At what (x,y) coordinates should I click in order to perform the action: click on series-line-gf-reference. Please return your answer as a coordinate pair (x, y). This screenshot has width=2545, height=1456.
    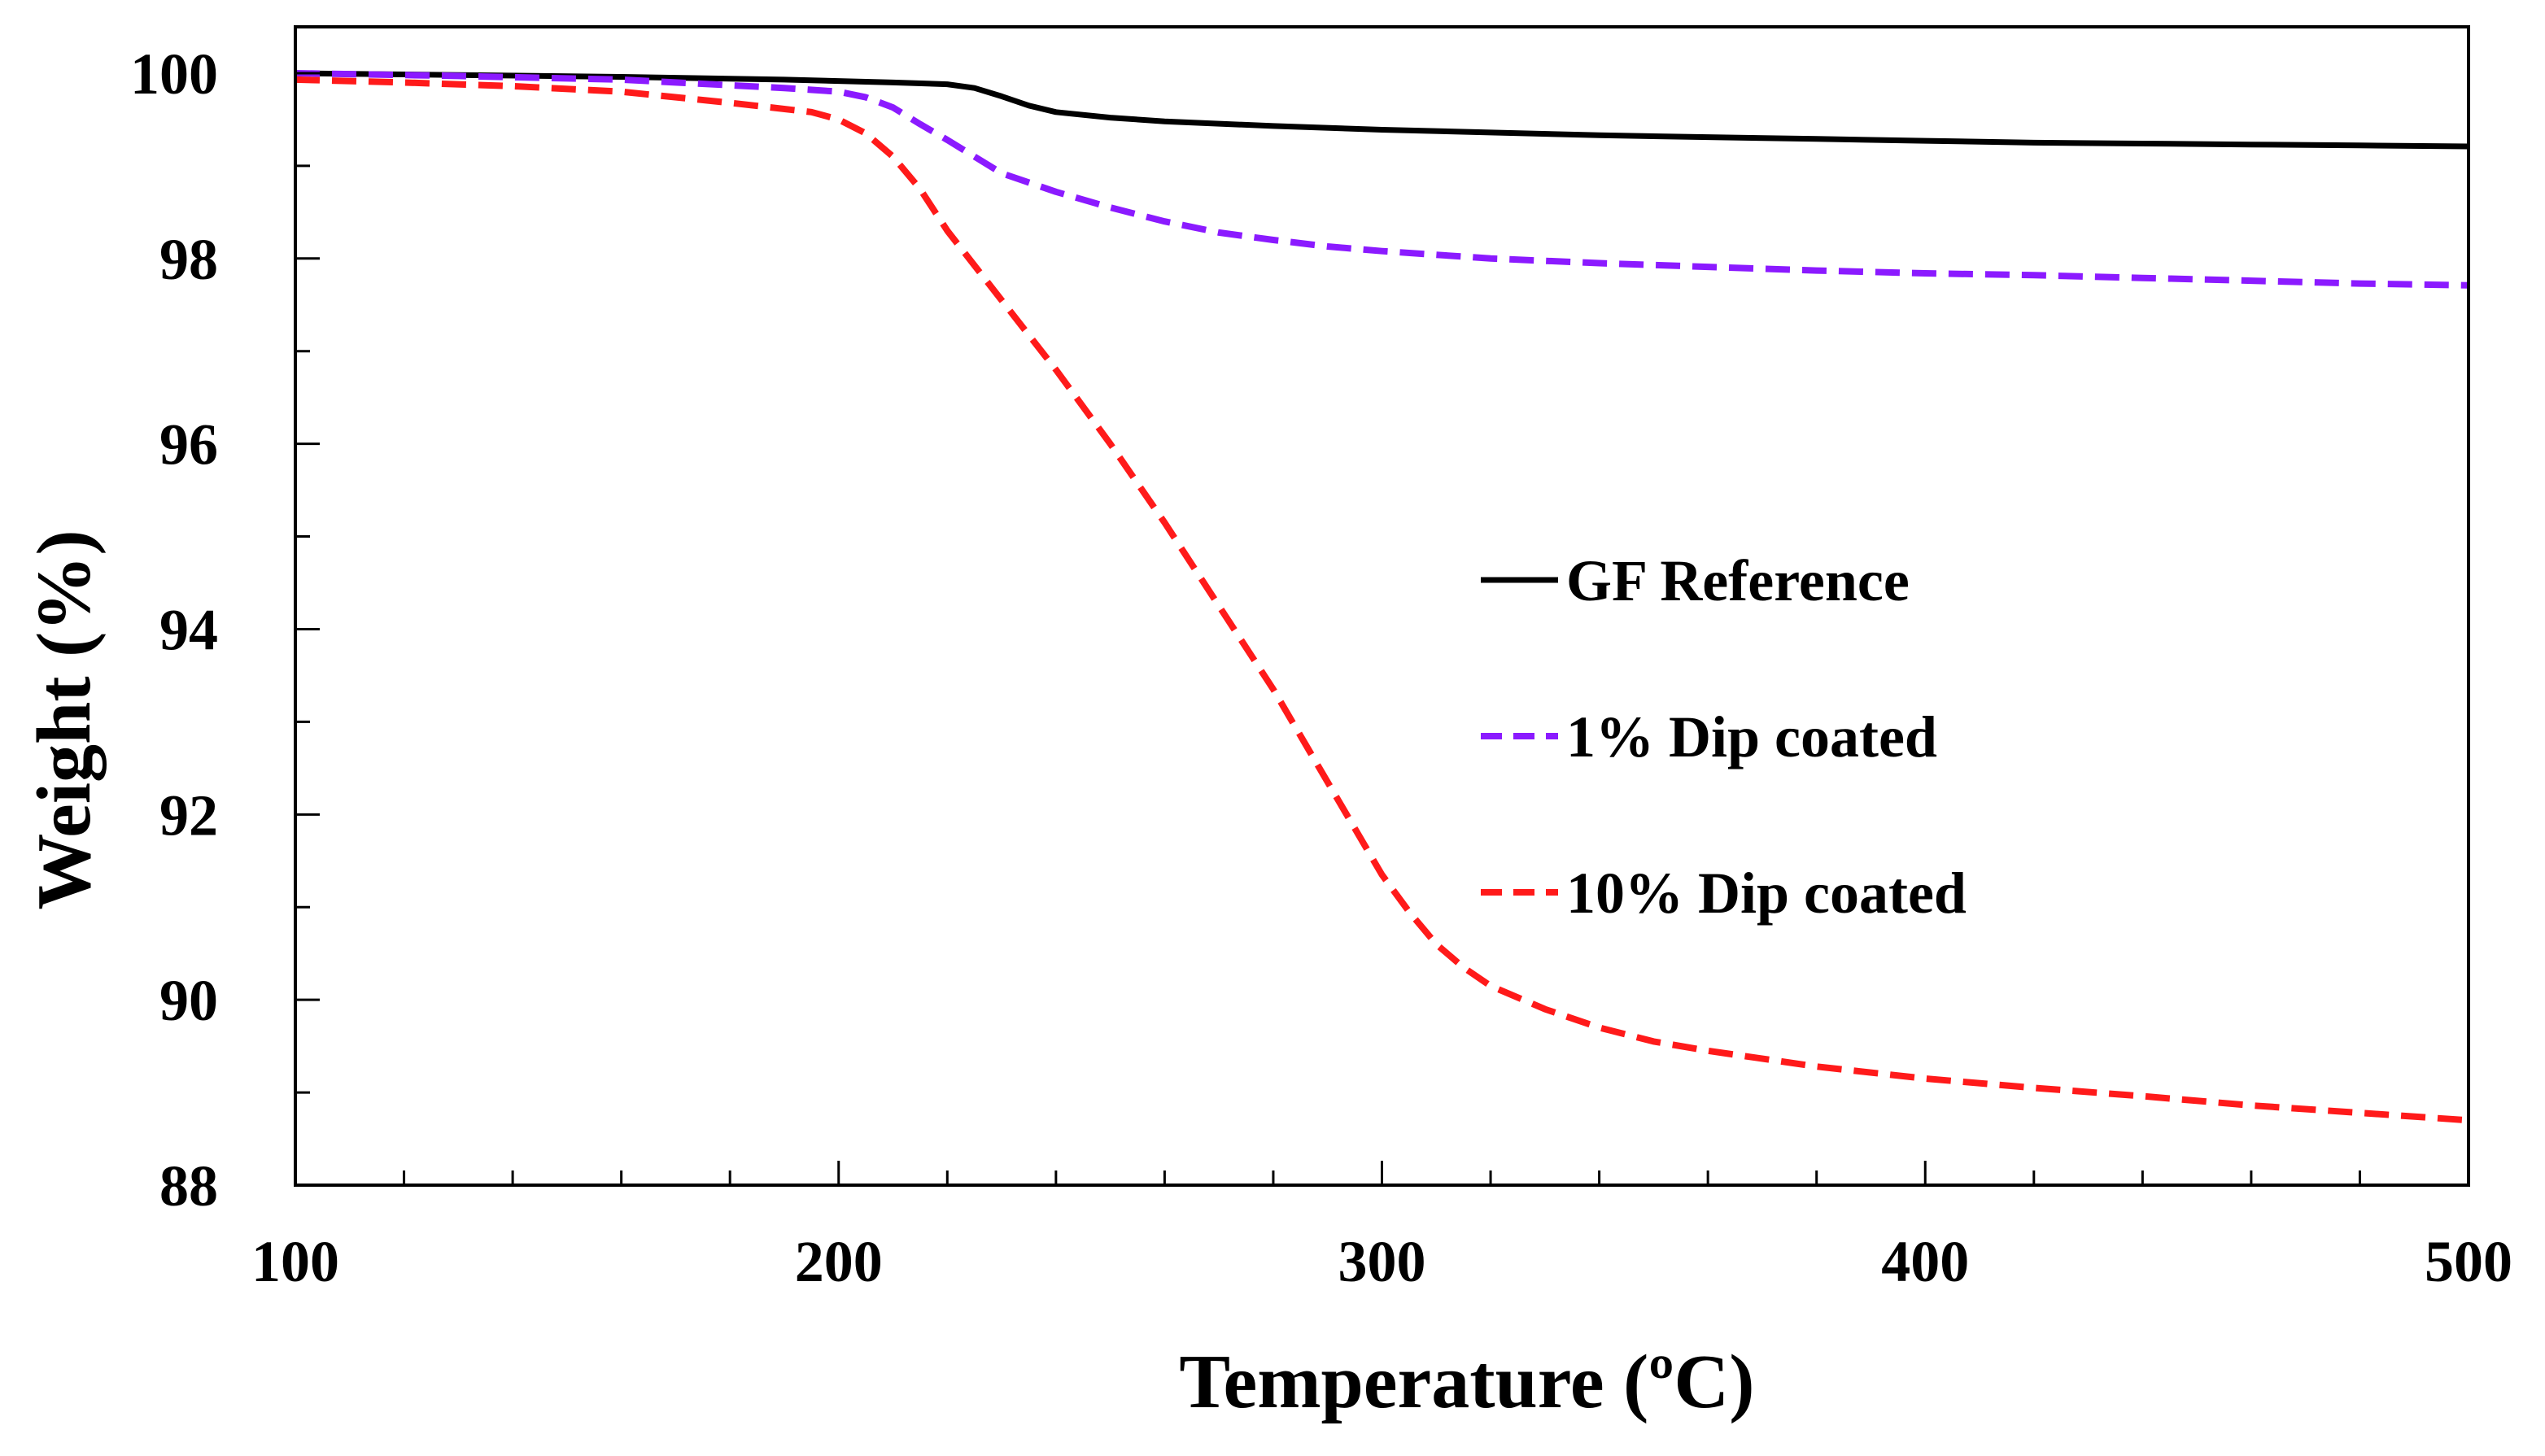
    Looking at the image, I should click on (1382, 110).